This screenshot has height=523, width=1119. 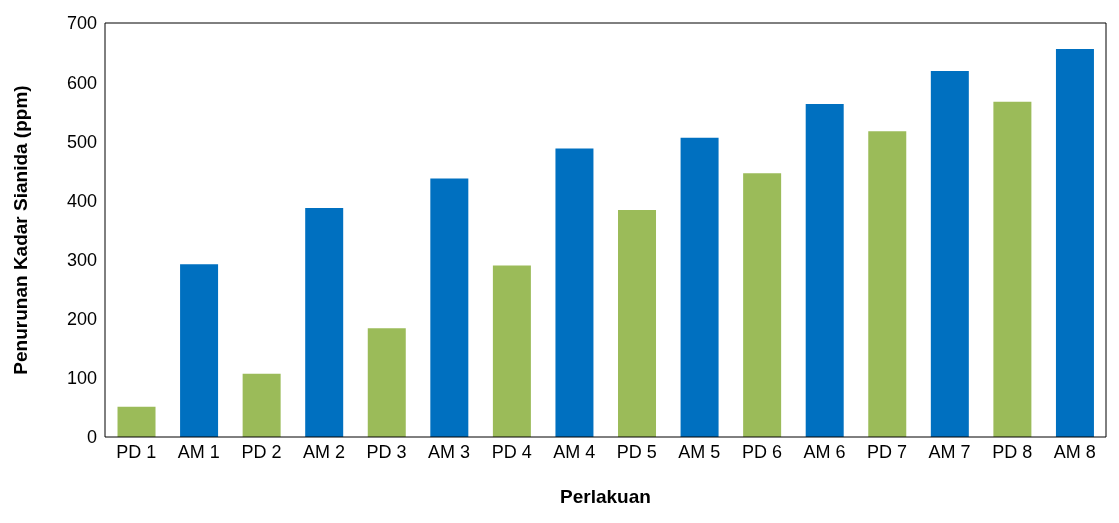 What do you see at coordinates (605, 496) in the screenshot?
I see `x-axis-title: Perlakuan` at bounding box center [605, 496].